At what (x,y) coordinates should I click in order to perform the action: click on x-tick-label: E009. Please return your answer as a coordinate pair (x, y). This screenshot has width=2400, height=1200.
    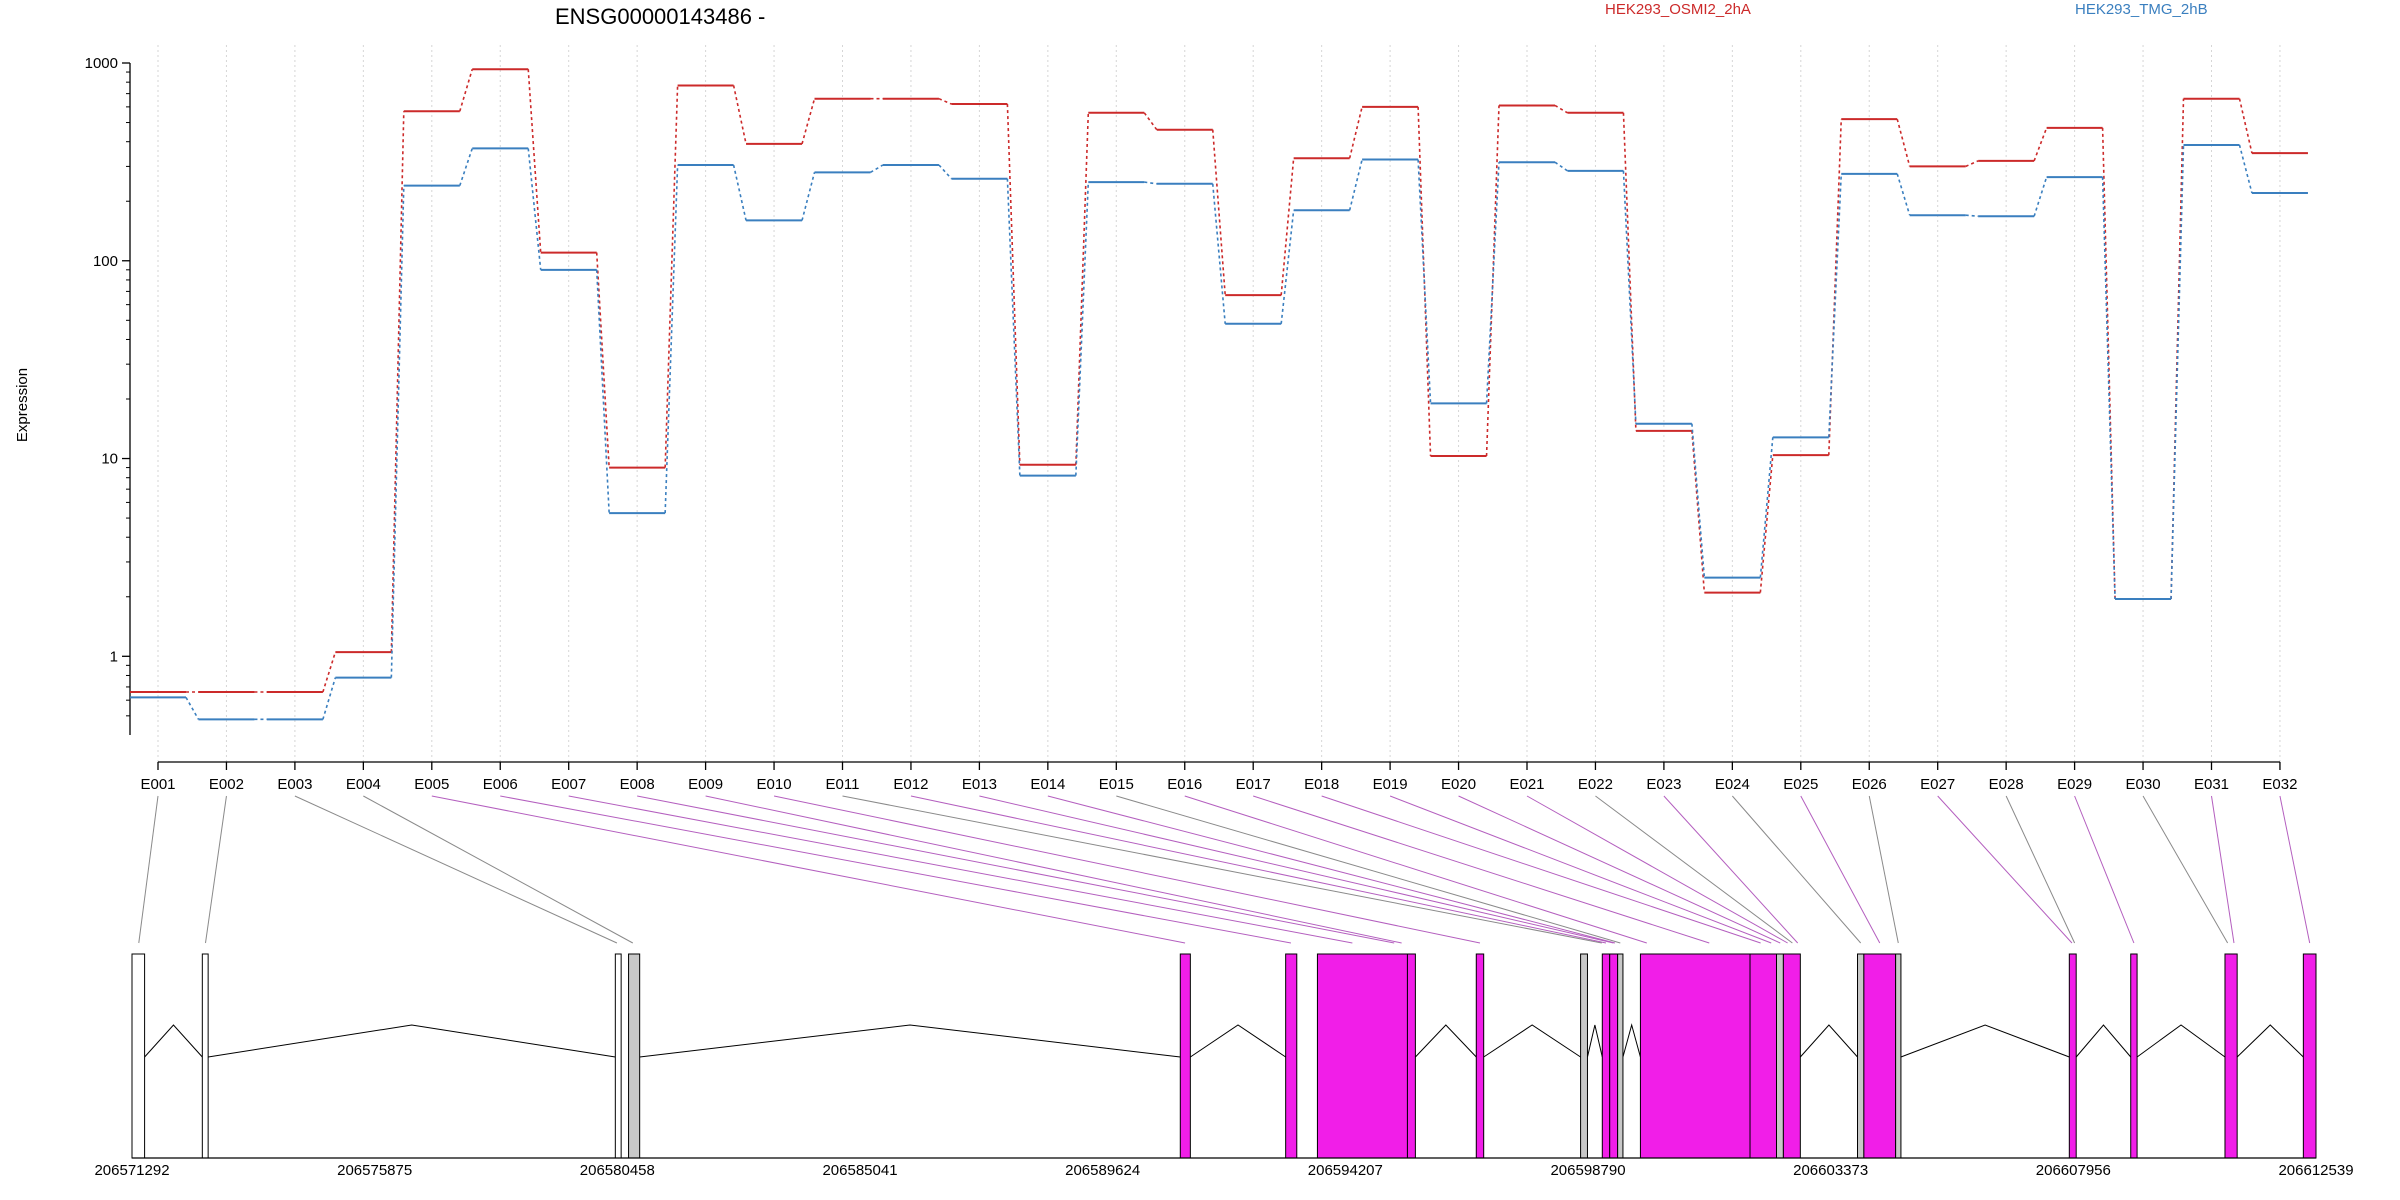
    Looking at the image, I should click on (705, 784).